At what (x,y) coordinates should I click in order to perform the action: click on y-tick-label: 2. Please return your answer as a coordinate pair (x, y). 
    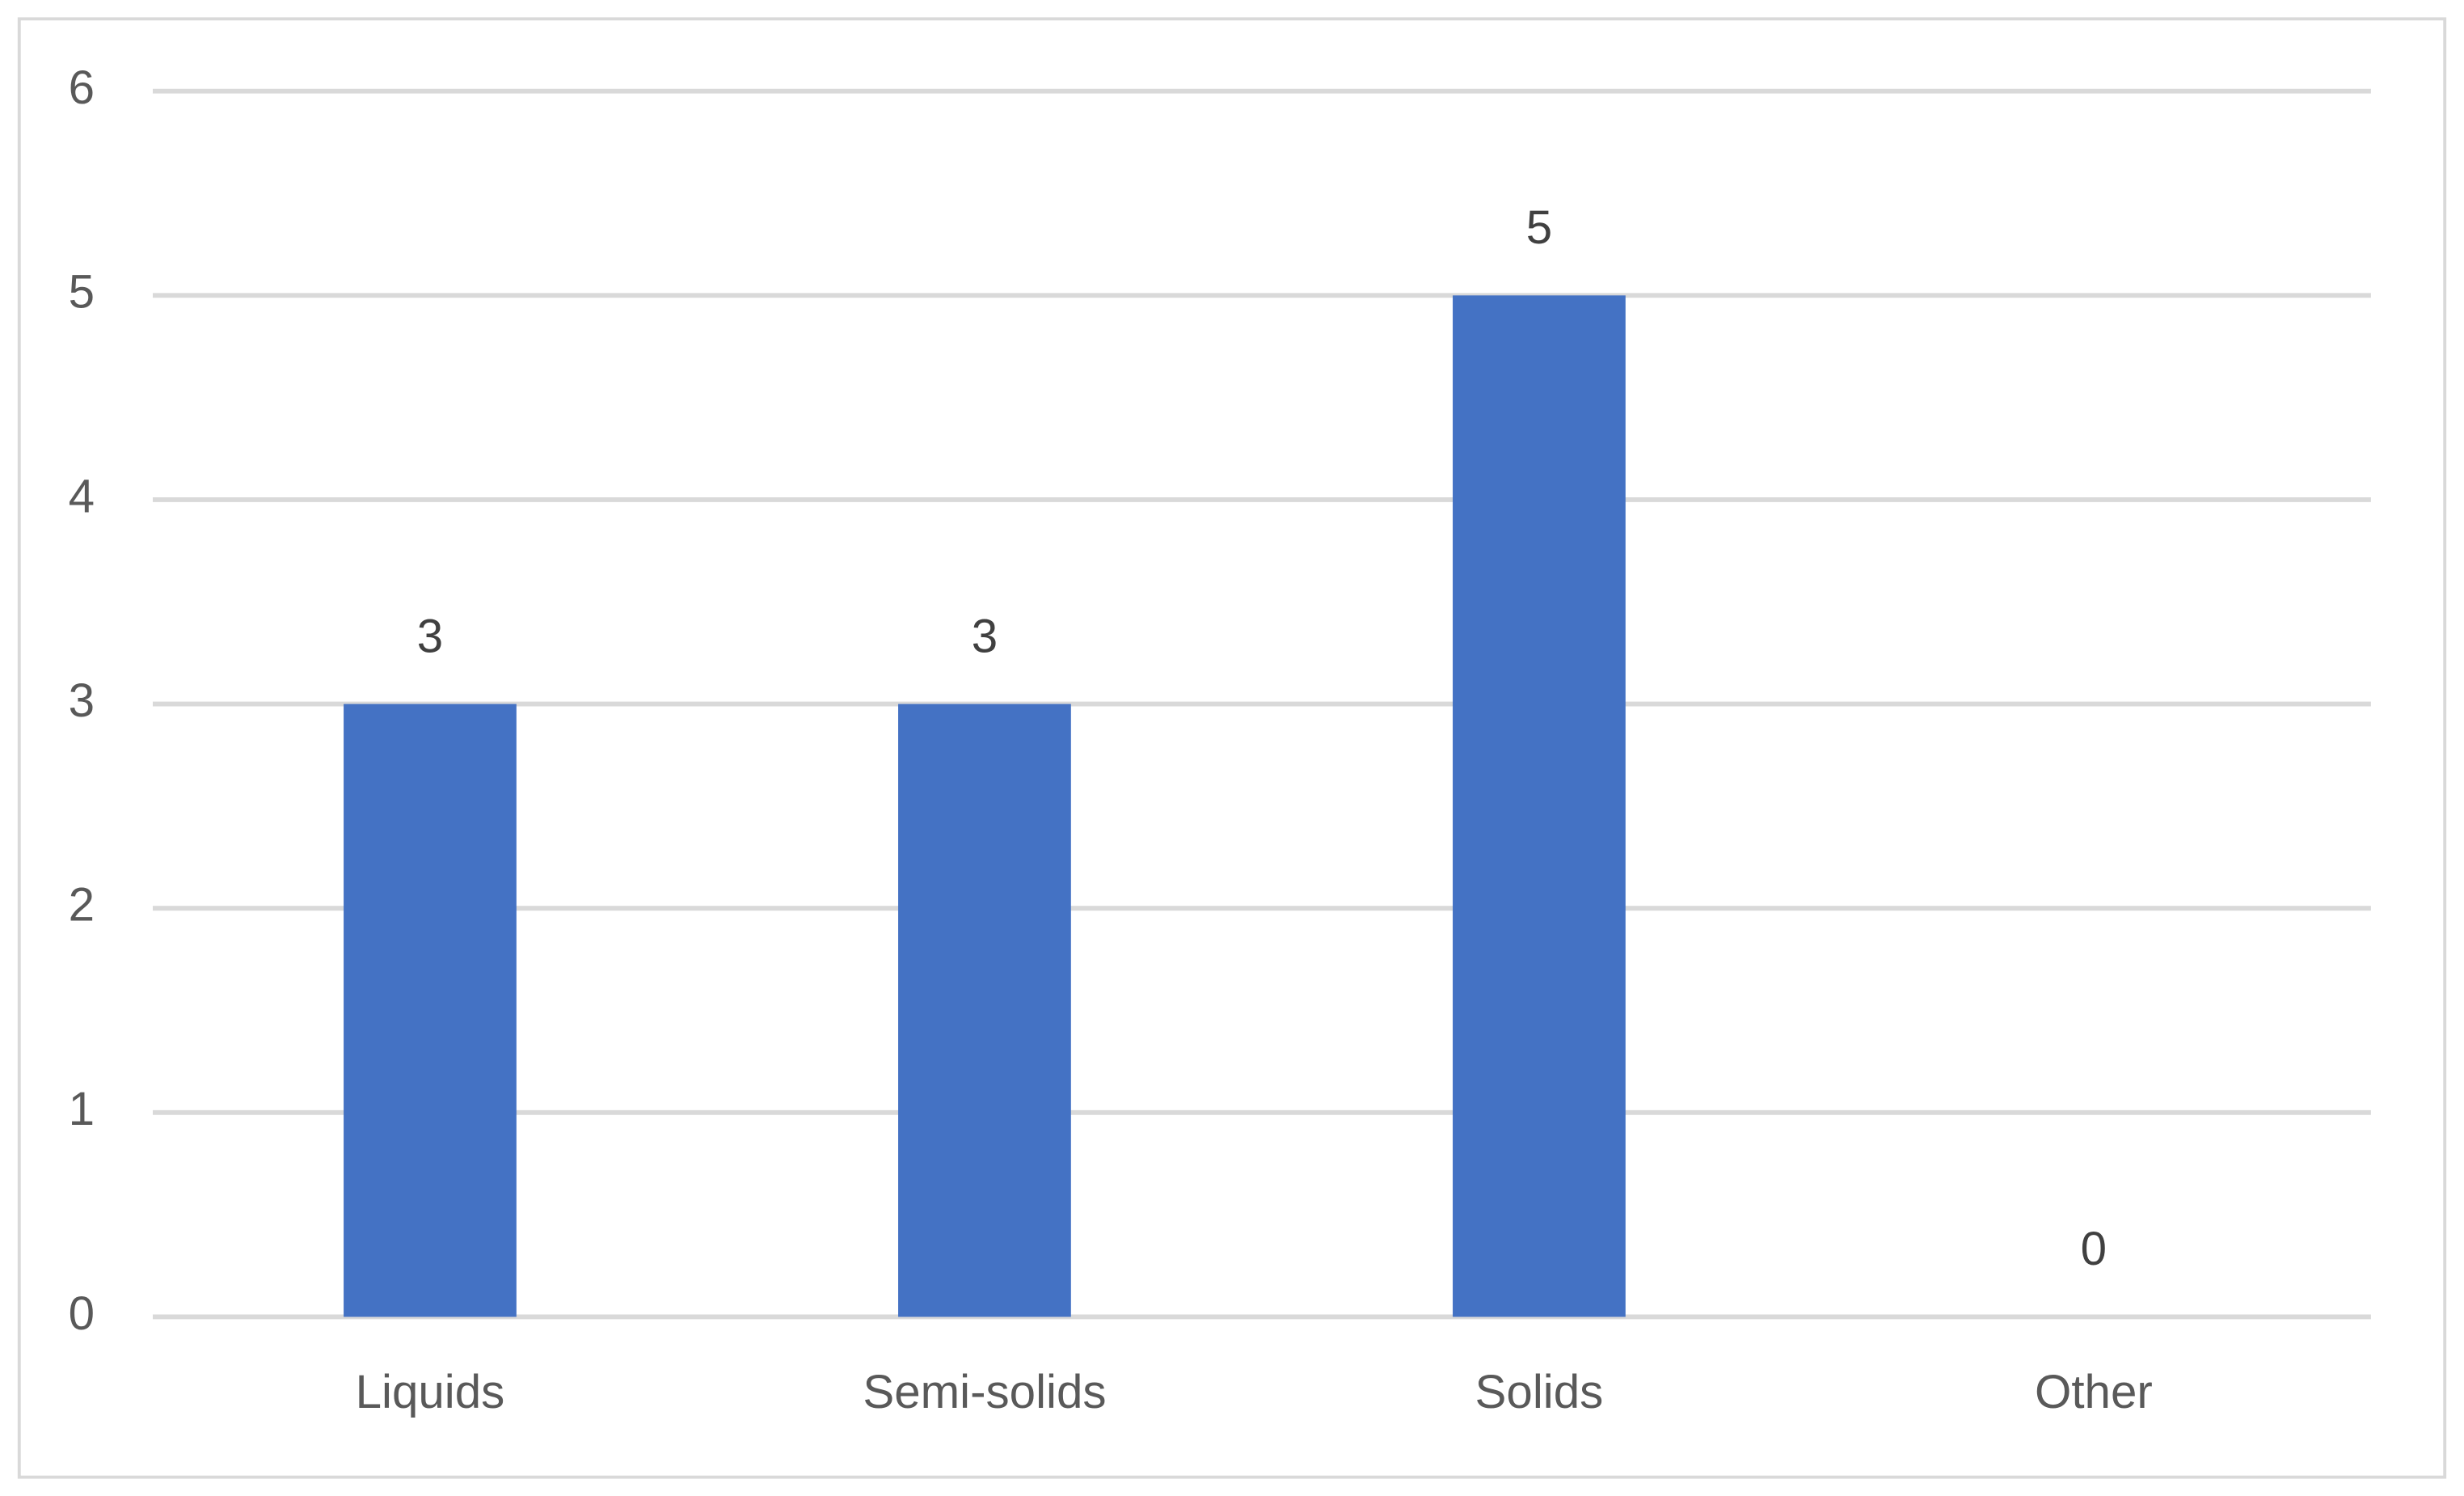
    Looking at the image, I should click on (82, 905).